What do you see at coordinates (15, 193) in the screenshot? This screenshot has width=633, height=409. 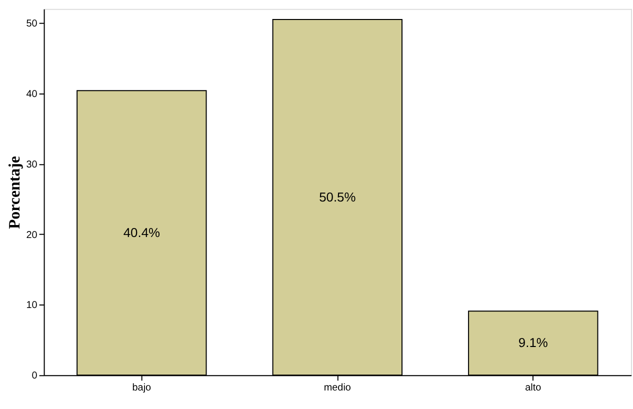 I see `y-axis-title: Porcentaje` at bounding box center [15, 193].